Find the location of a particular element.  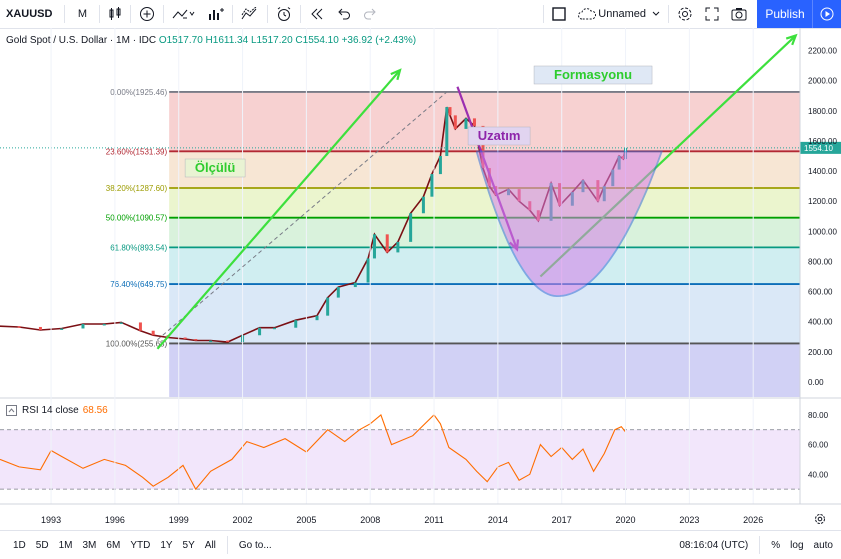

range-button-1m: 1M is located at coordinates (65, 545).